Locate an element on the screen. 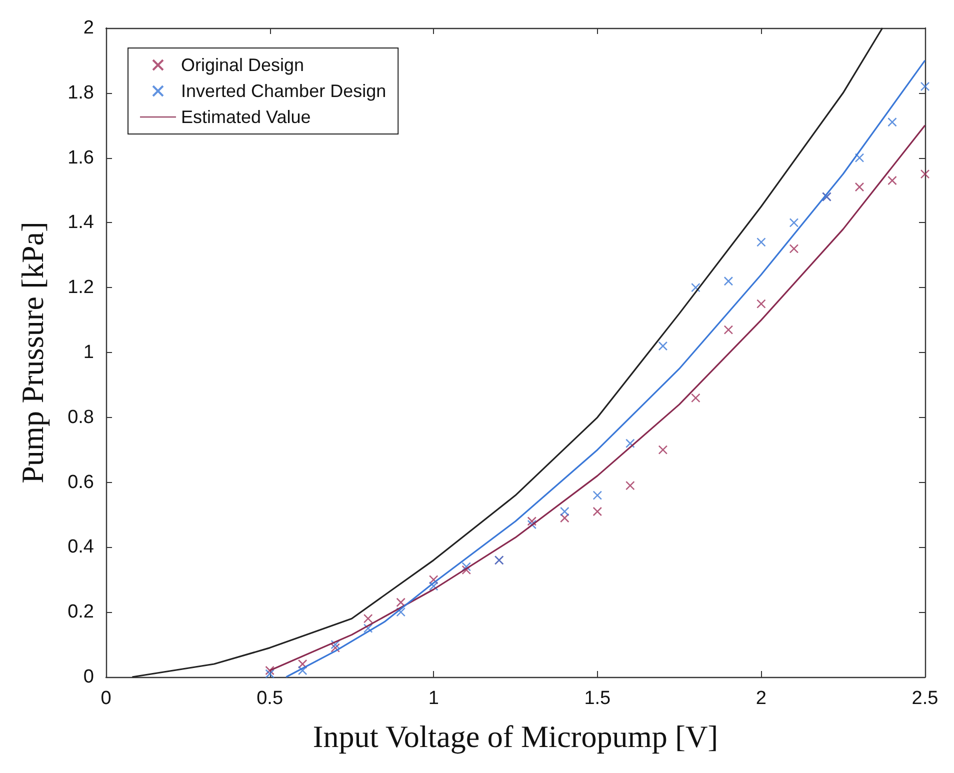 This screenshot has height=773, width=954. y-tick-label: 1.8 is located at coordinates (81, 93).